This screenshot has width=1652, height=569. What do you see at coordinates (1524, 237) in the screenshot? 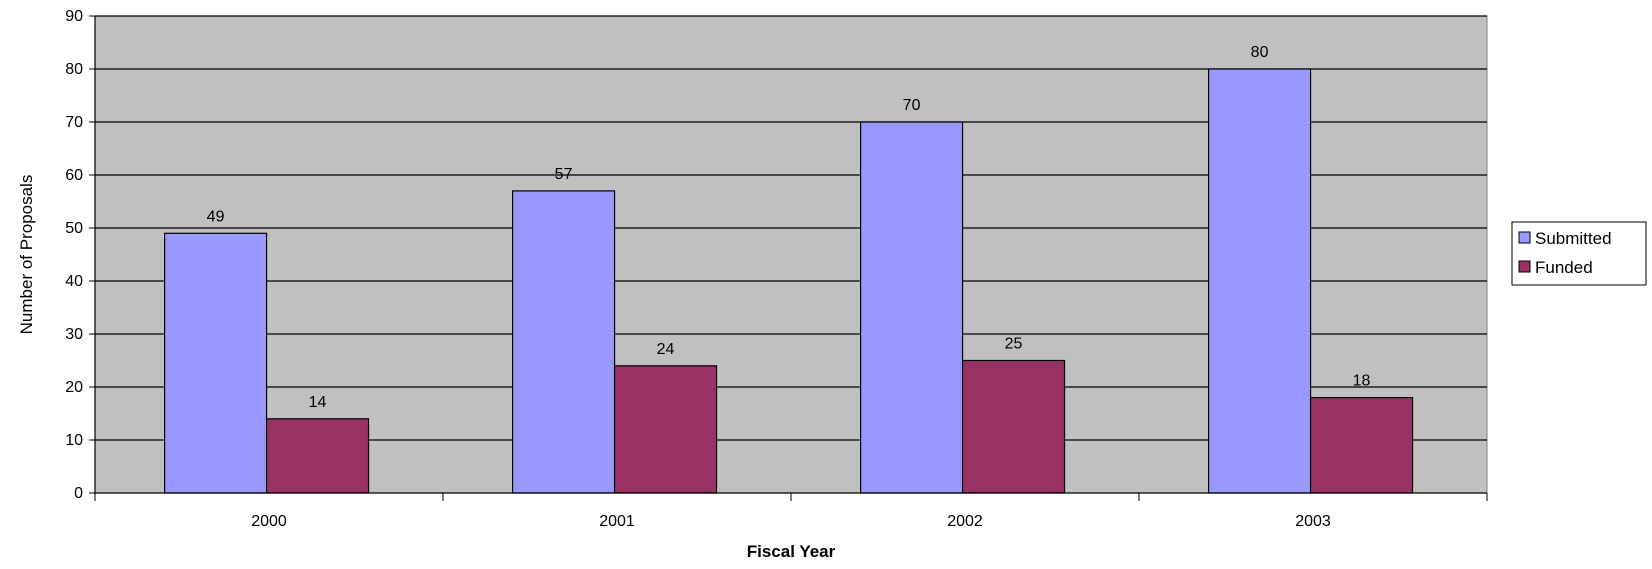
I see `legend-swatch-submitted` at bounding box center [1524, 237].